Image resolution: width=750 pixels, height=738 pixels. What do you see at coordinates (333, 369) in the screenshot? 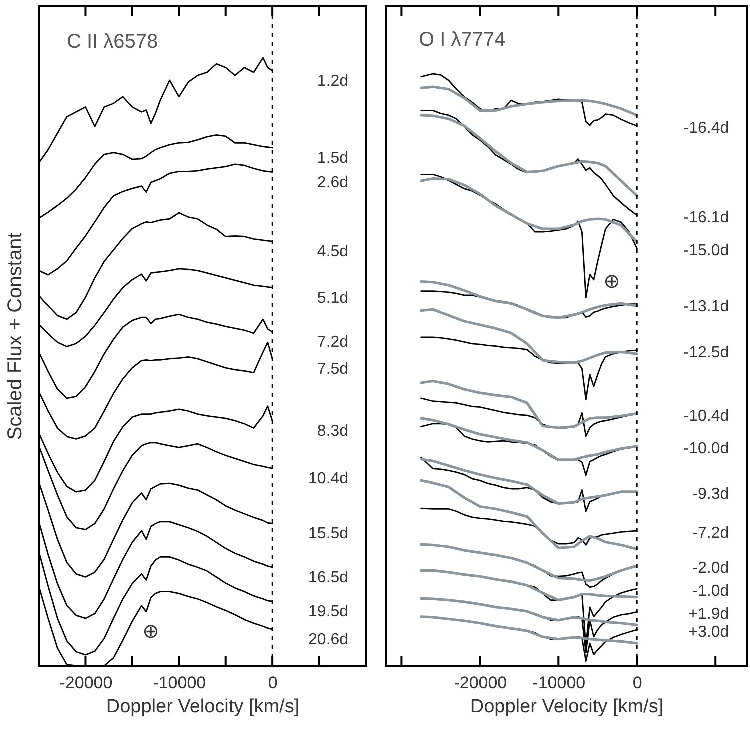
I see `text: 7.5d` at bounding box center [333, 369].